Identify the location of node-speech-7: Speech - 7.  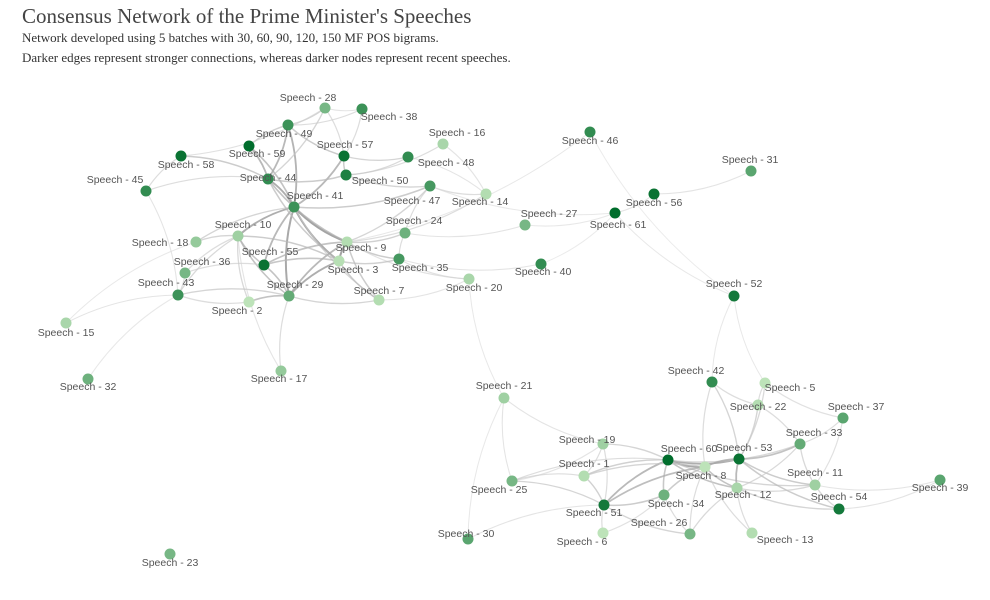
(379, 295).